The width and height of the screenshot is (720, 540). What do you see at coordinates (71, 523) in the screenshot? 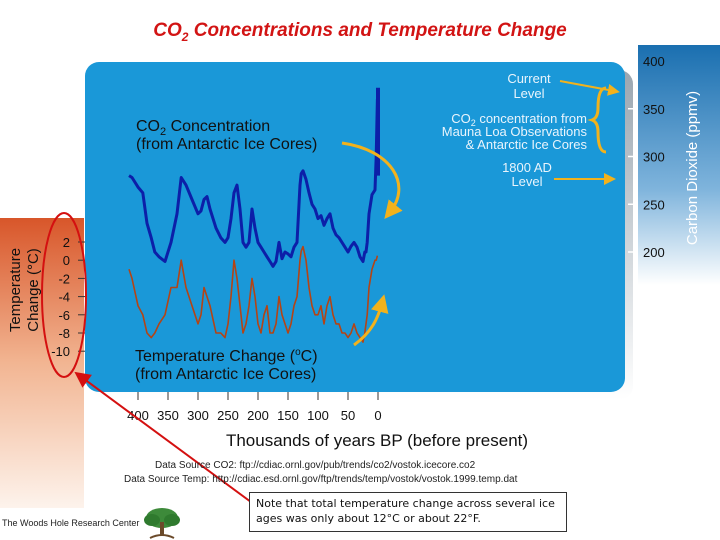
I see `organization-name: The Woods Hole Research Center` at bounding box center [71, 523].